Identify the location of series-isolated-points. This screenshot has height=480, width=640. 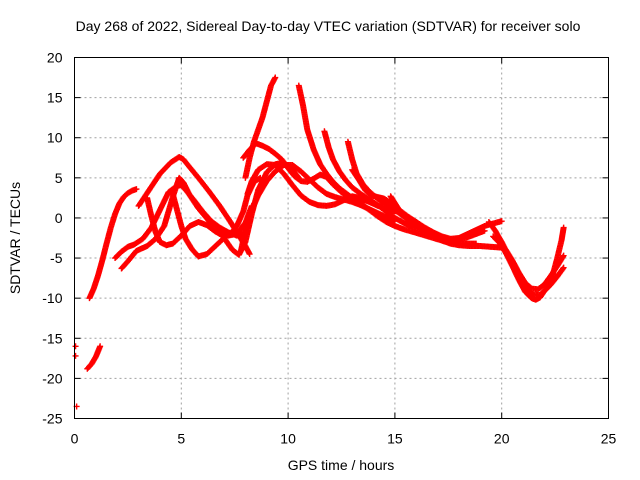
(76, 376).